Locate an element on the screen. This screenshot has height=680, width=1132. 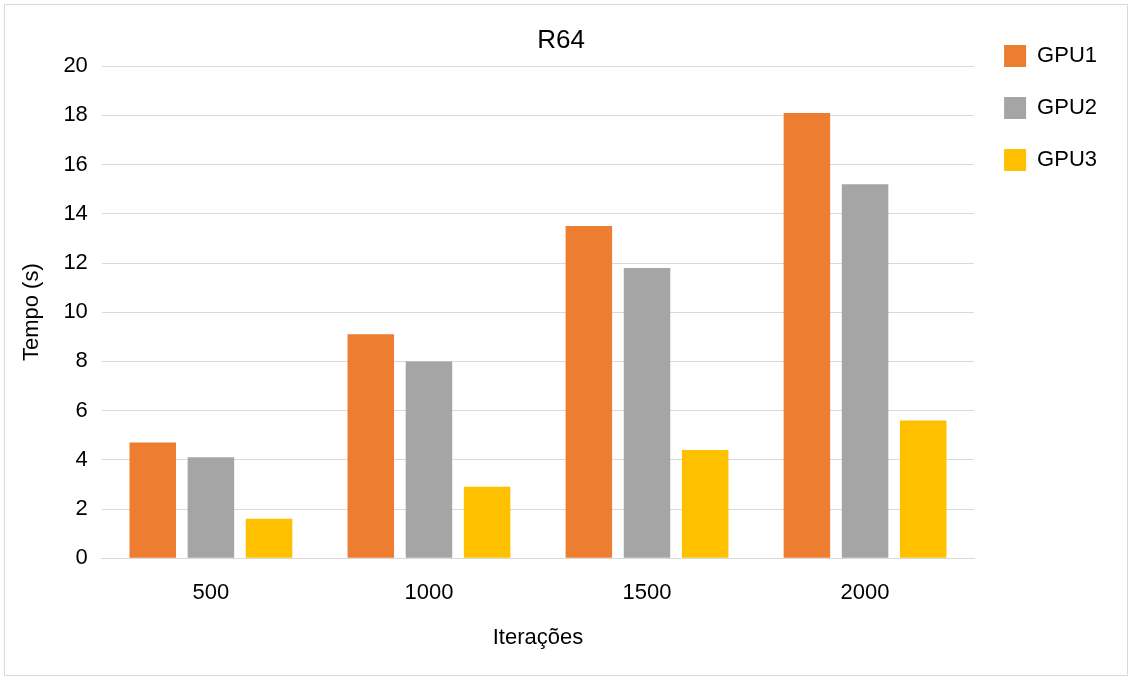
y-tick-label: 10 is located at coordinates (75, 311).